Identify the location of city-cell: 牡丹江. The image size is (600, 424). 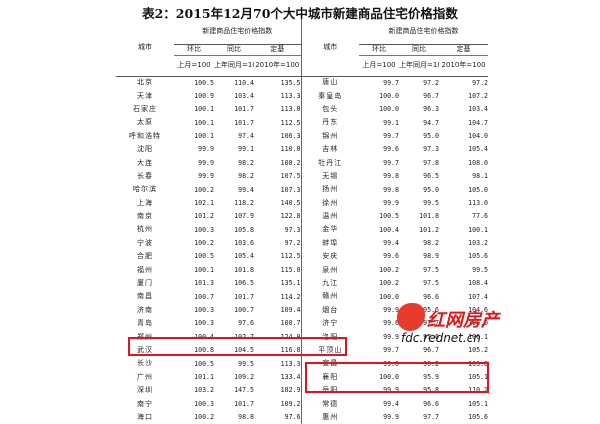
(330, 162).